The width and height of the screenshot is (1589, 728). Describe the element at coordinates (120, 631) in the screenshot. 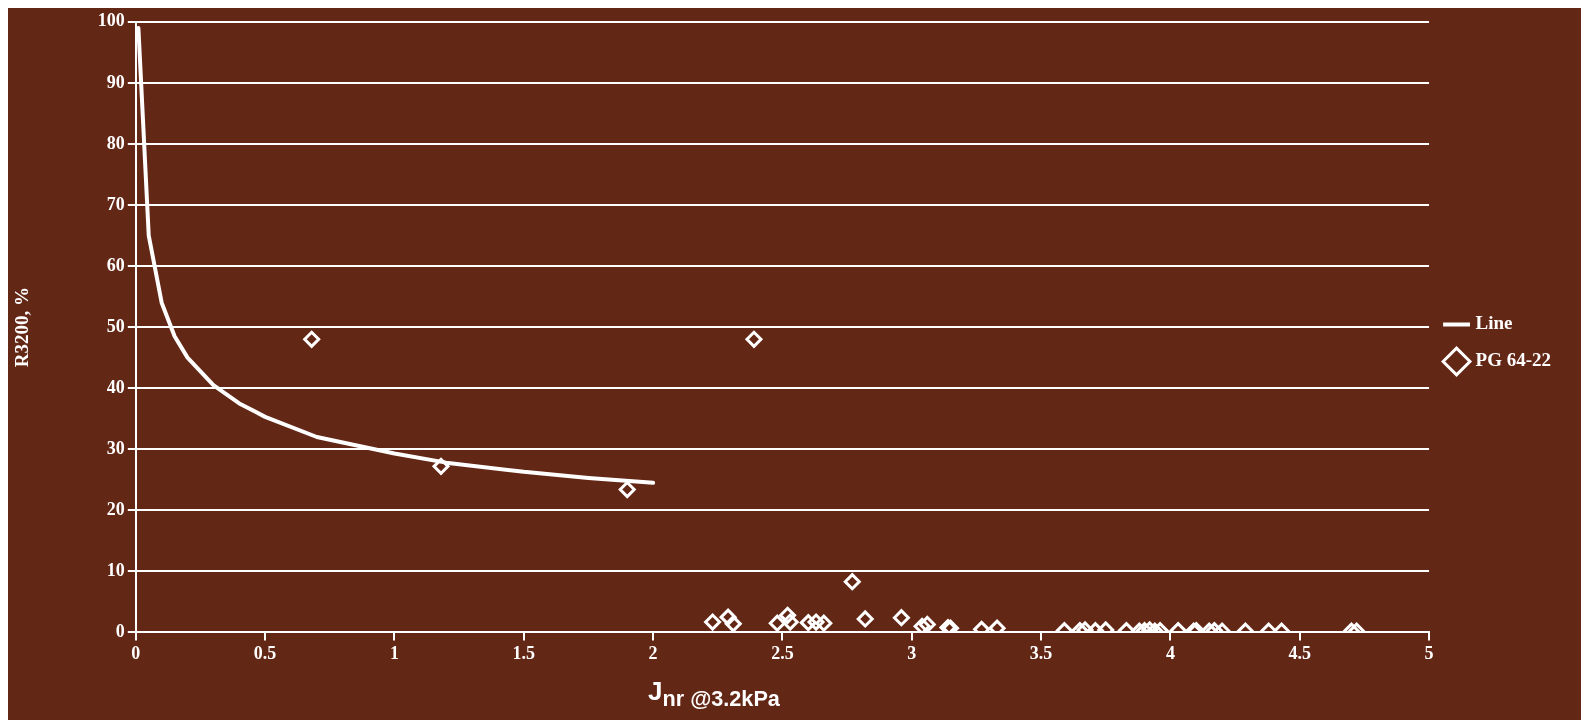

I see `y-tick-label: 0` at that location.